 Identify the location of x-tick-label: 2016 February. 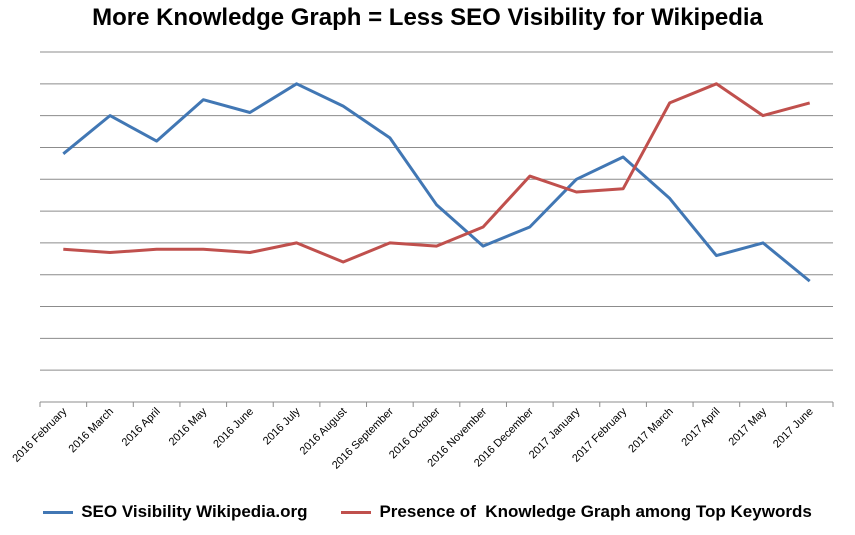
(39, 434).